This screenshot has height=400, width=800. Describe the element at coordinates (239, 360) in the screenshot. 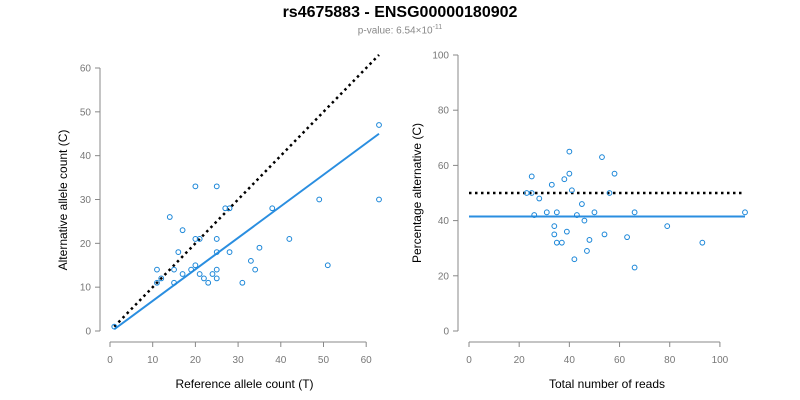

I see `x-tick-label: 30` at that location.